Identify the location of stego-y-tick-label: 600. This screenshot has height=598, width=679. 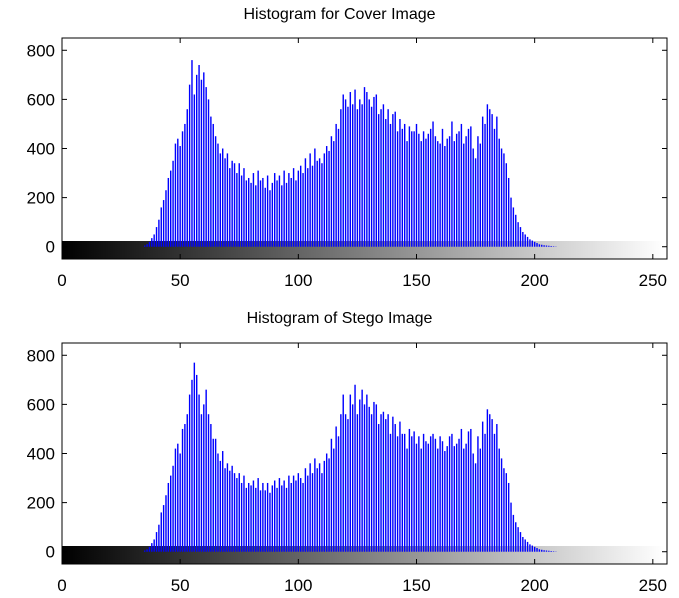
(41, 404).